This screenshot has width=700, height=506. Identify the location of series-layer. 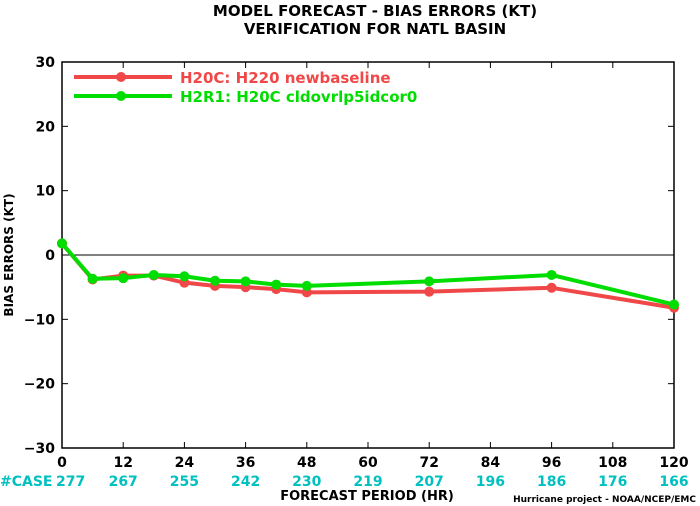
(368, 275).